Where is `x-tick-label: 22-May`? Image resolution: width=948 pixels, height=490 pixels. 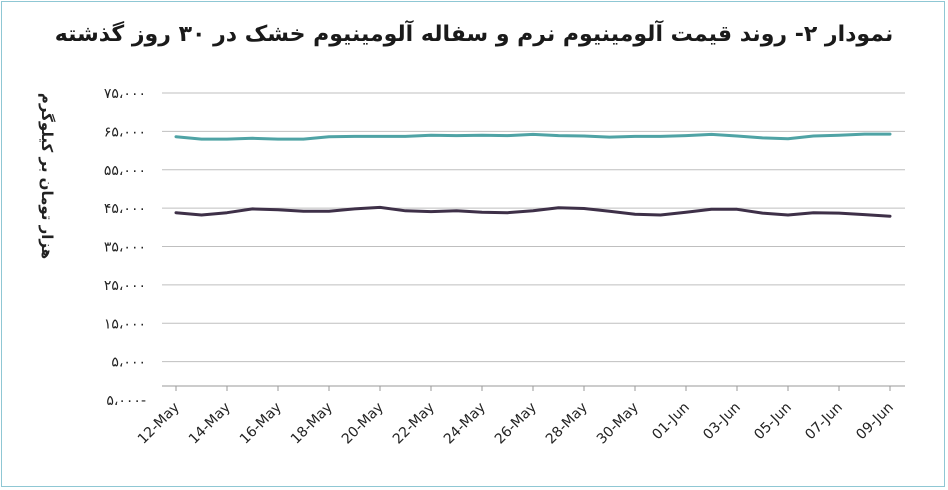
x-tick-label: 22-May is located at coordinates (414, 424).